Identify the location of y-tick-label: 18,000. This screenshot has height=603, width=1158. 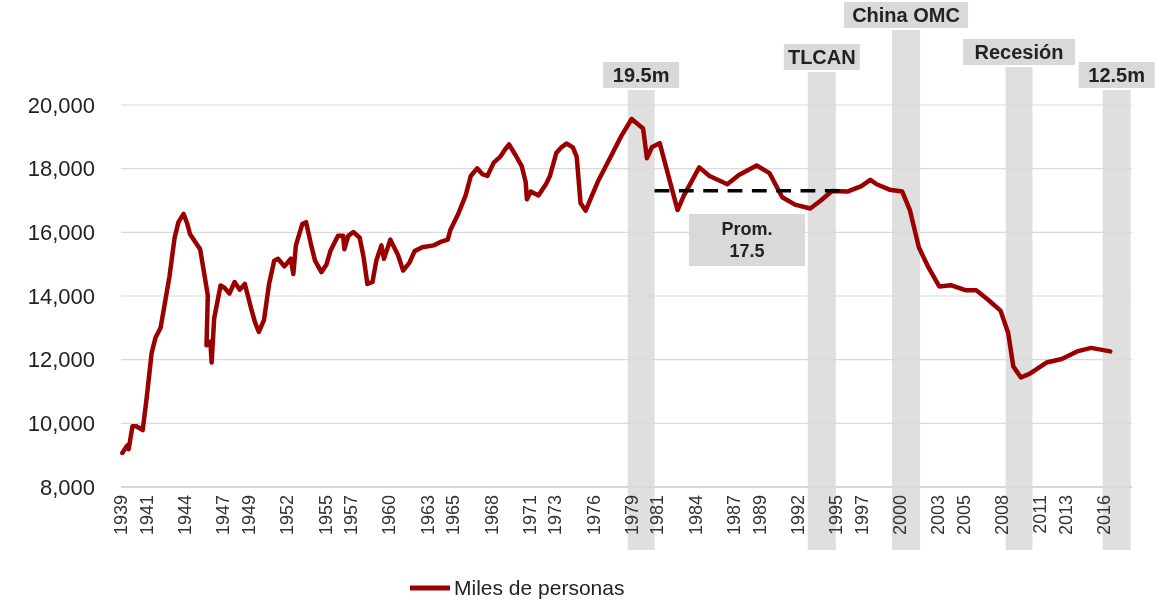
(61, 169).